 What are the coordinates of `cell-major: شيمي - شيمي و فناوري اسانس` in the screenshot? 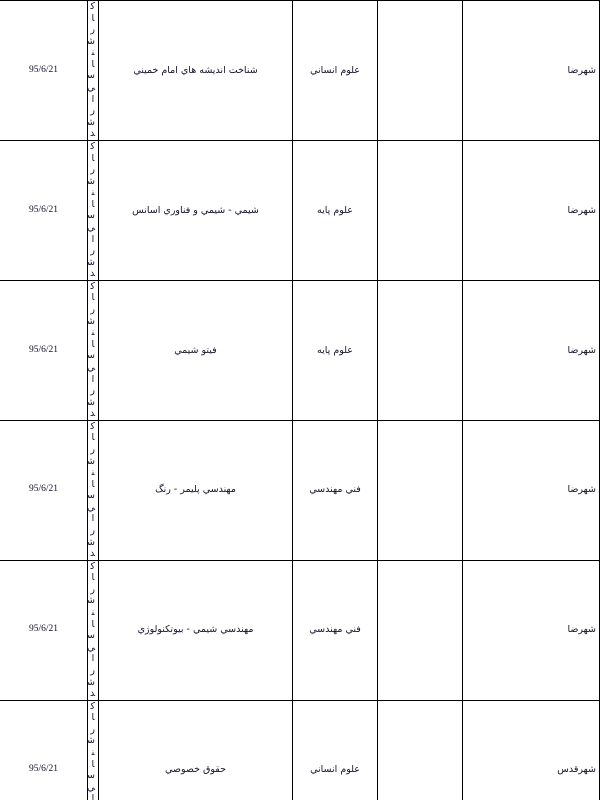 It's located at (196, 210).